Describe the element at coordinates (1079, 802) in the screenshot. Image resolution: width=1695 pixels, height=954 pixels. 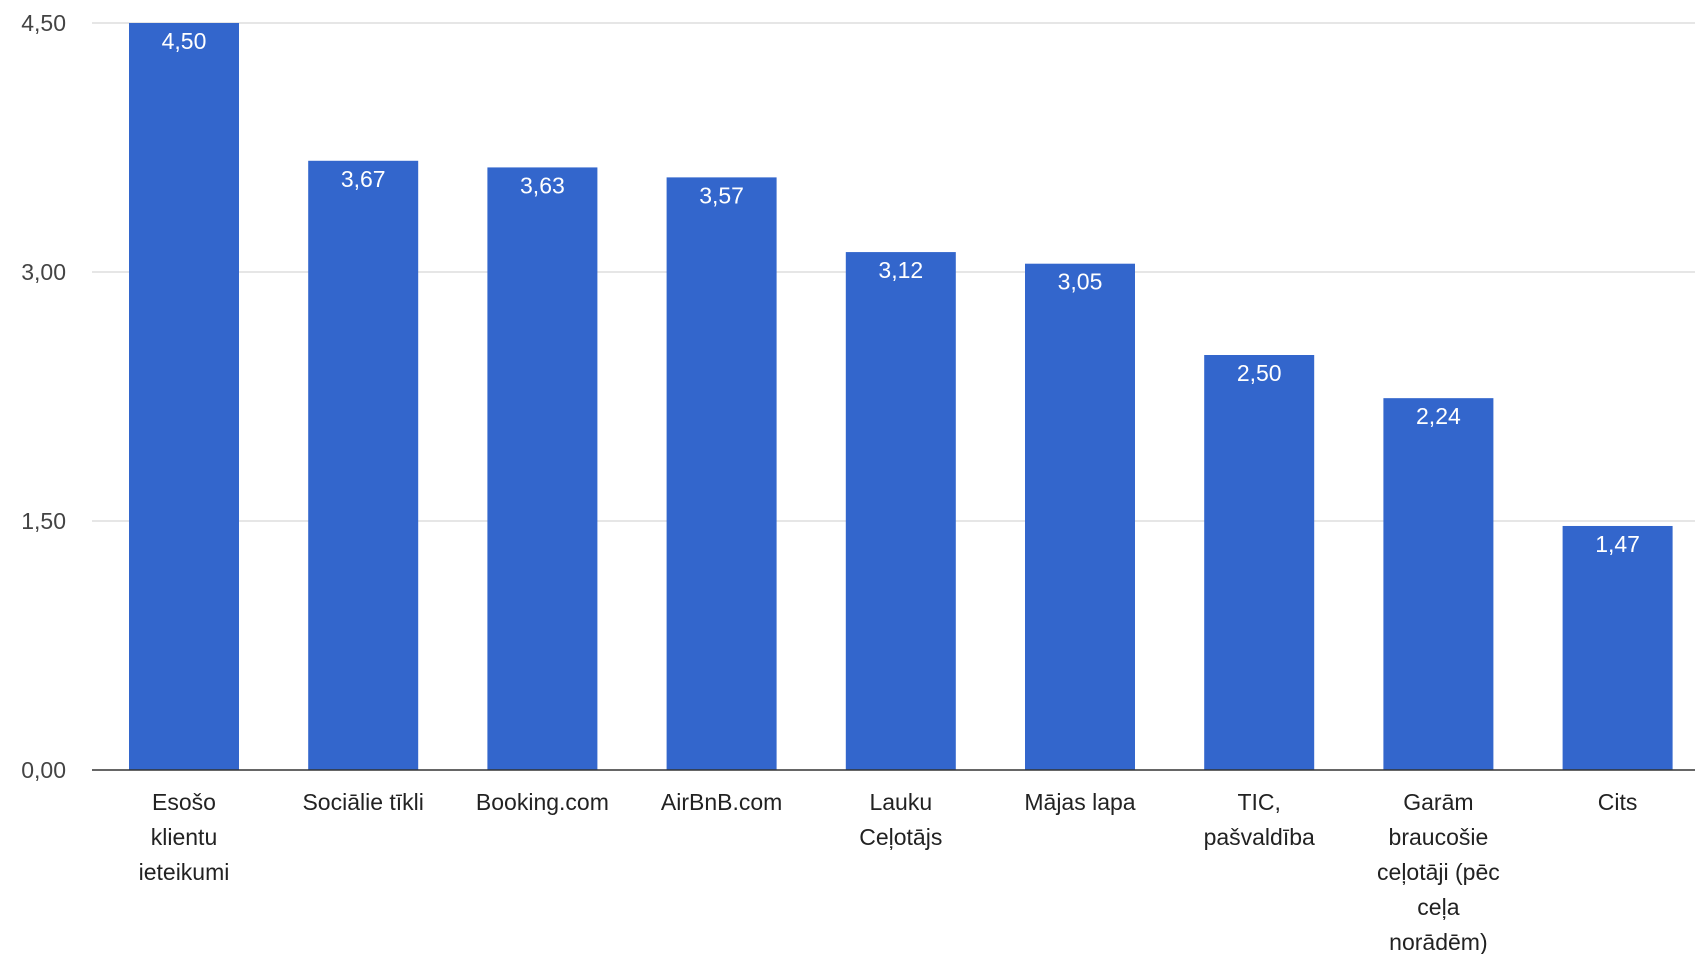
I see `x-category-label: Mājas lapa` at that location.